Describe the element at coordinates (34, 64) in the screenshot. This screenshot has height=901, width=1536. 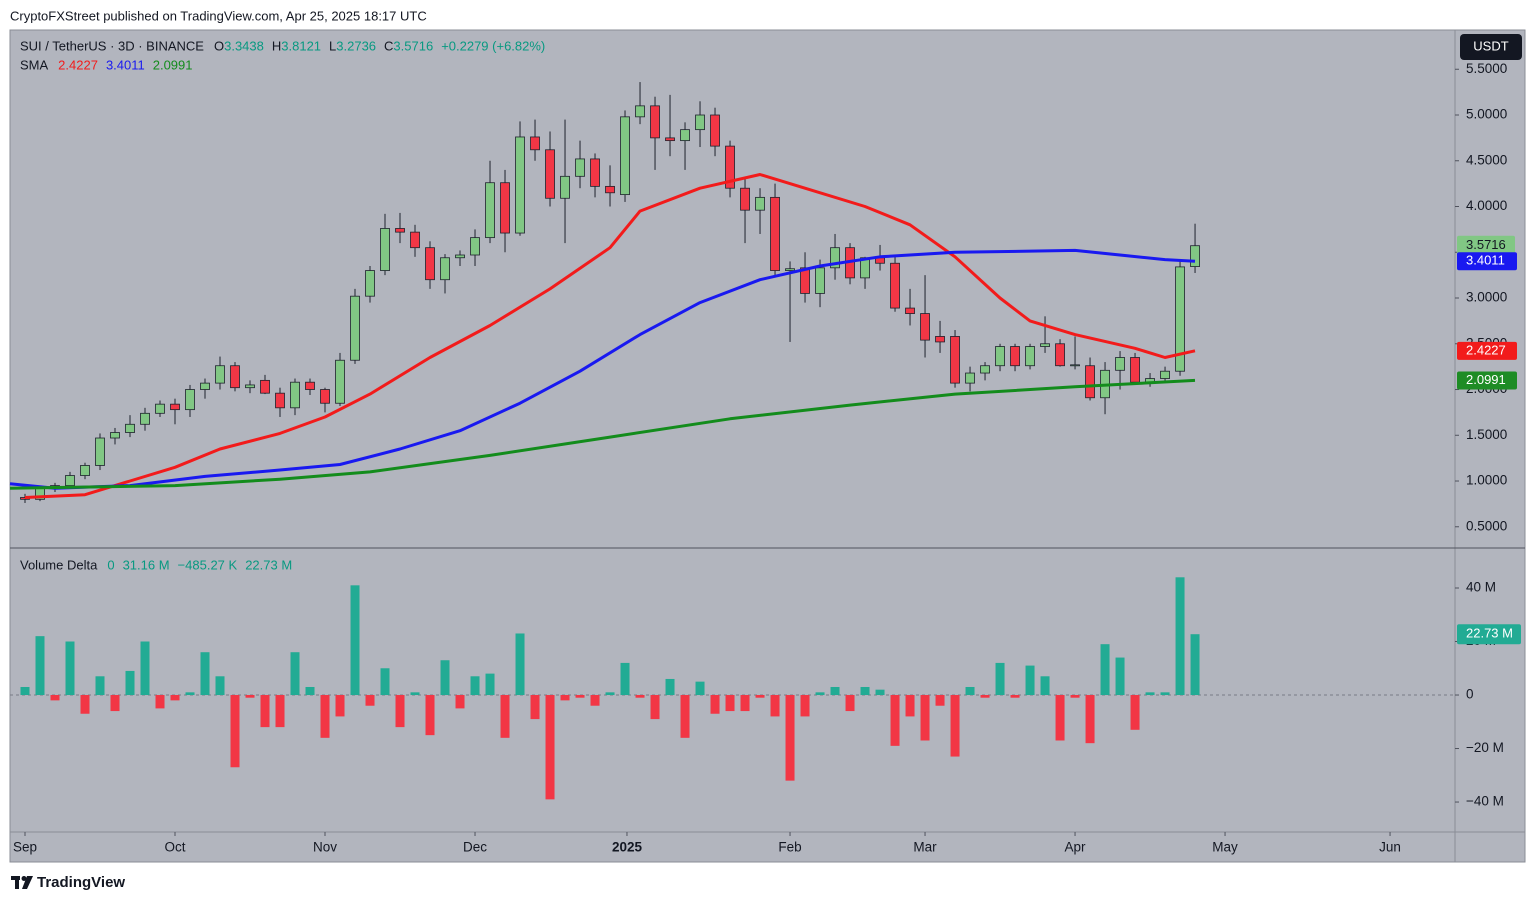
I see `legend-text: SMA` at that location.